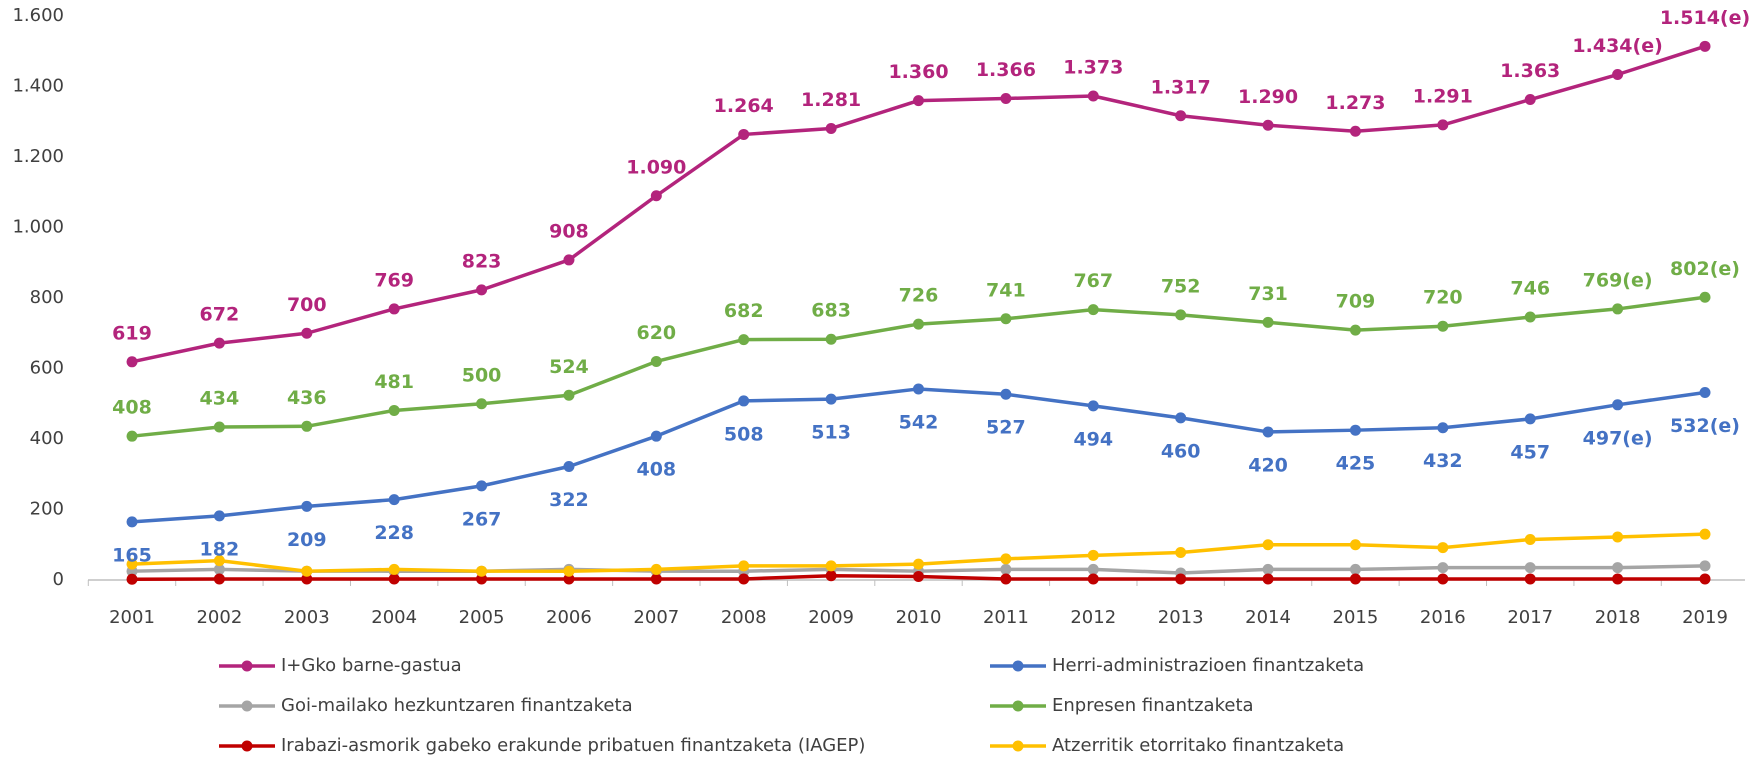 This screenshot has width=1758, height=767. What do you see at coordinates (1443, 96) in the screenshot?
I see `data-label: 1.291` at bounding box center [1443, 96].